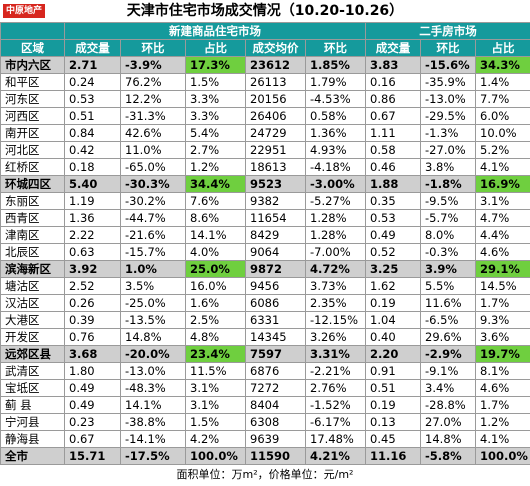 The width and height of the screenshot is (530, 486). Describe the element at coordinates (215, 303) in the screenshot. I see `value-cell: 1.6%` at that location.